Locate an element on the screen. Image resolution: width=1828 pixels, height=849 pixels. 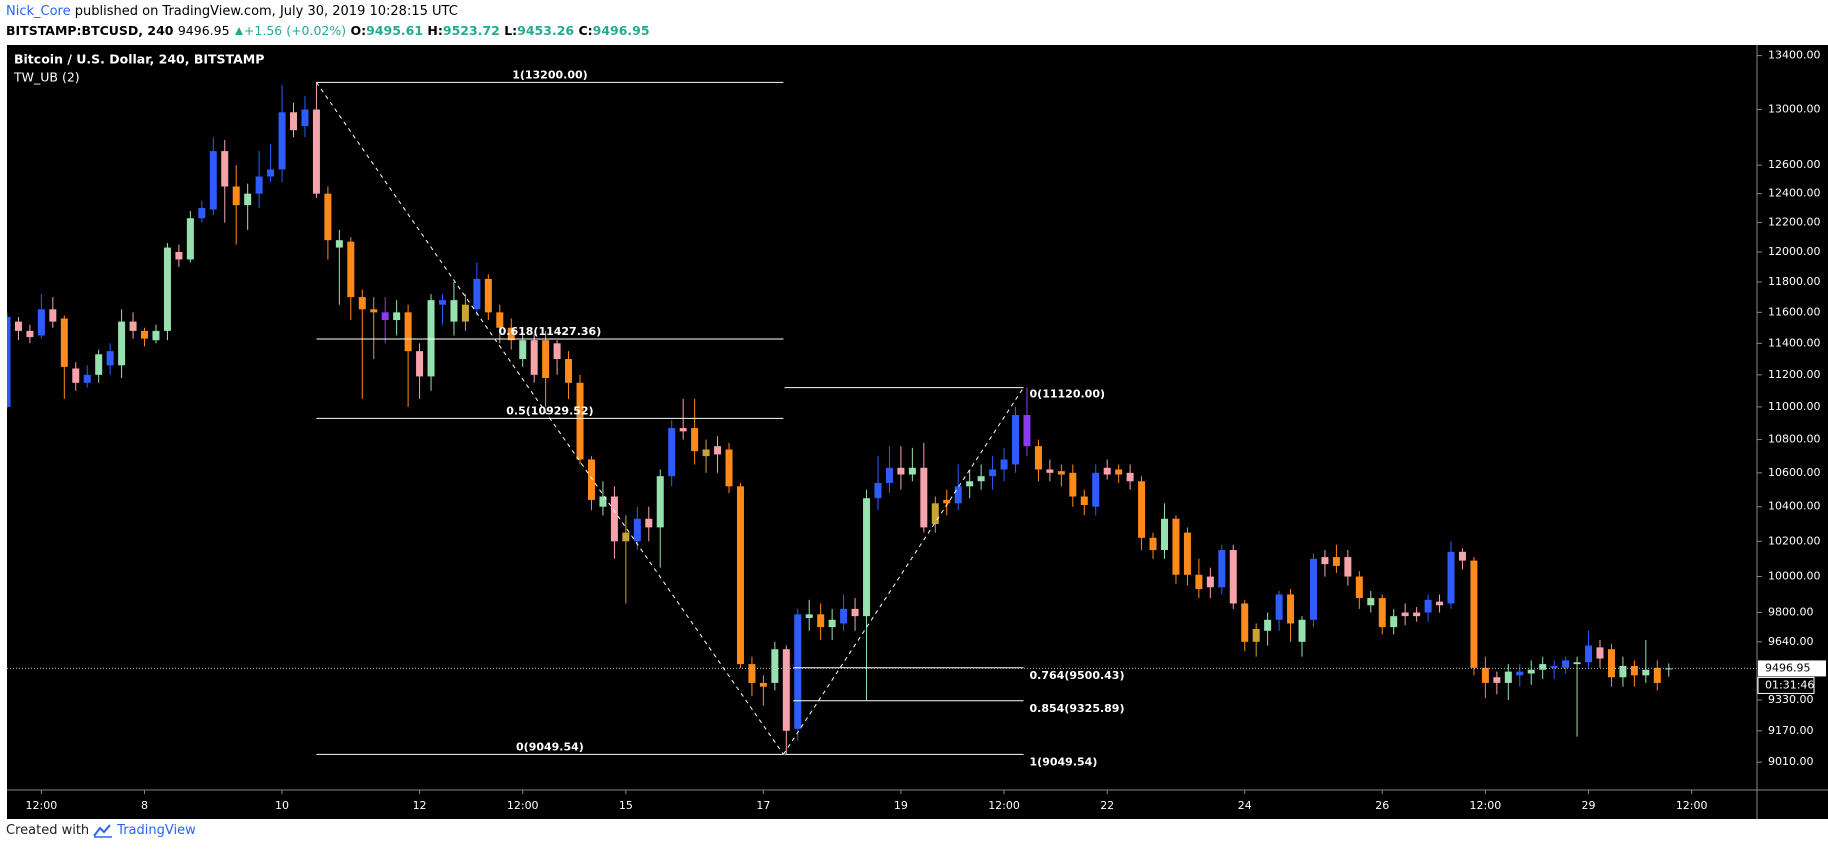
high-label: H: is located at coordinates (435, 30).